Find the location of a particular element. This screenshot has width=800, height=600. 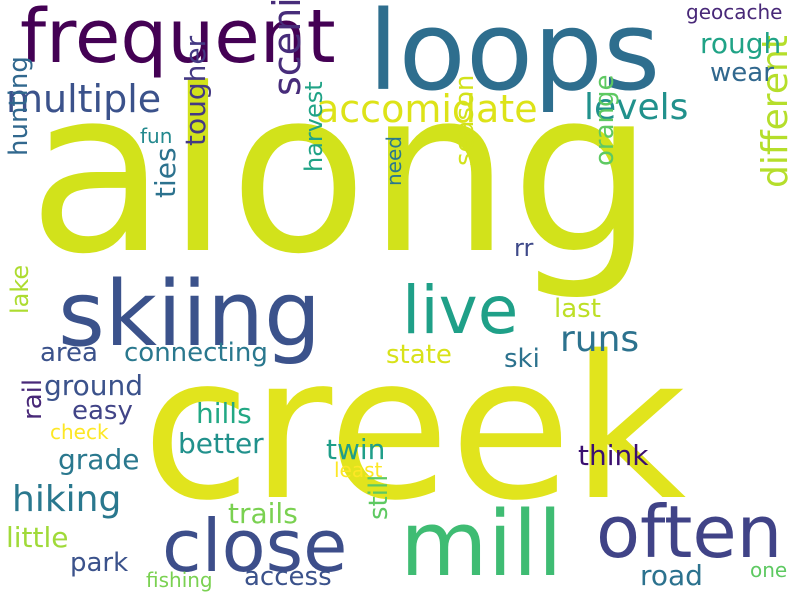

word-road: road is located at coordinates (671, 575).